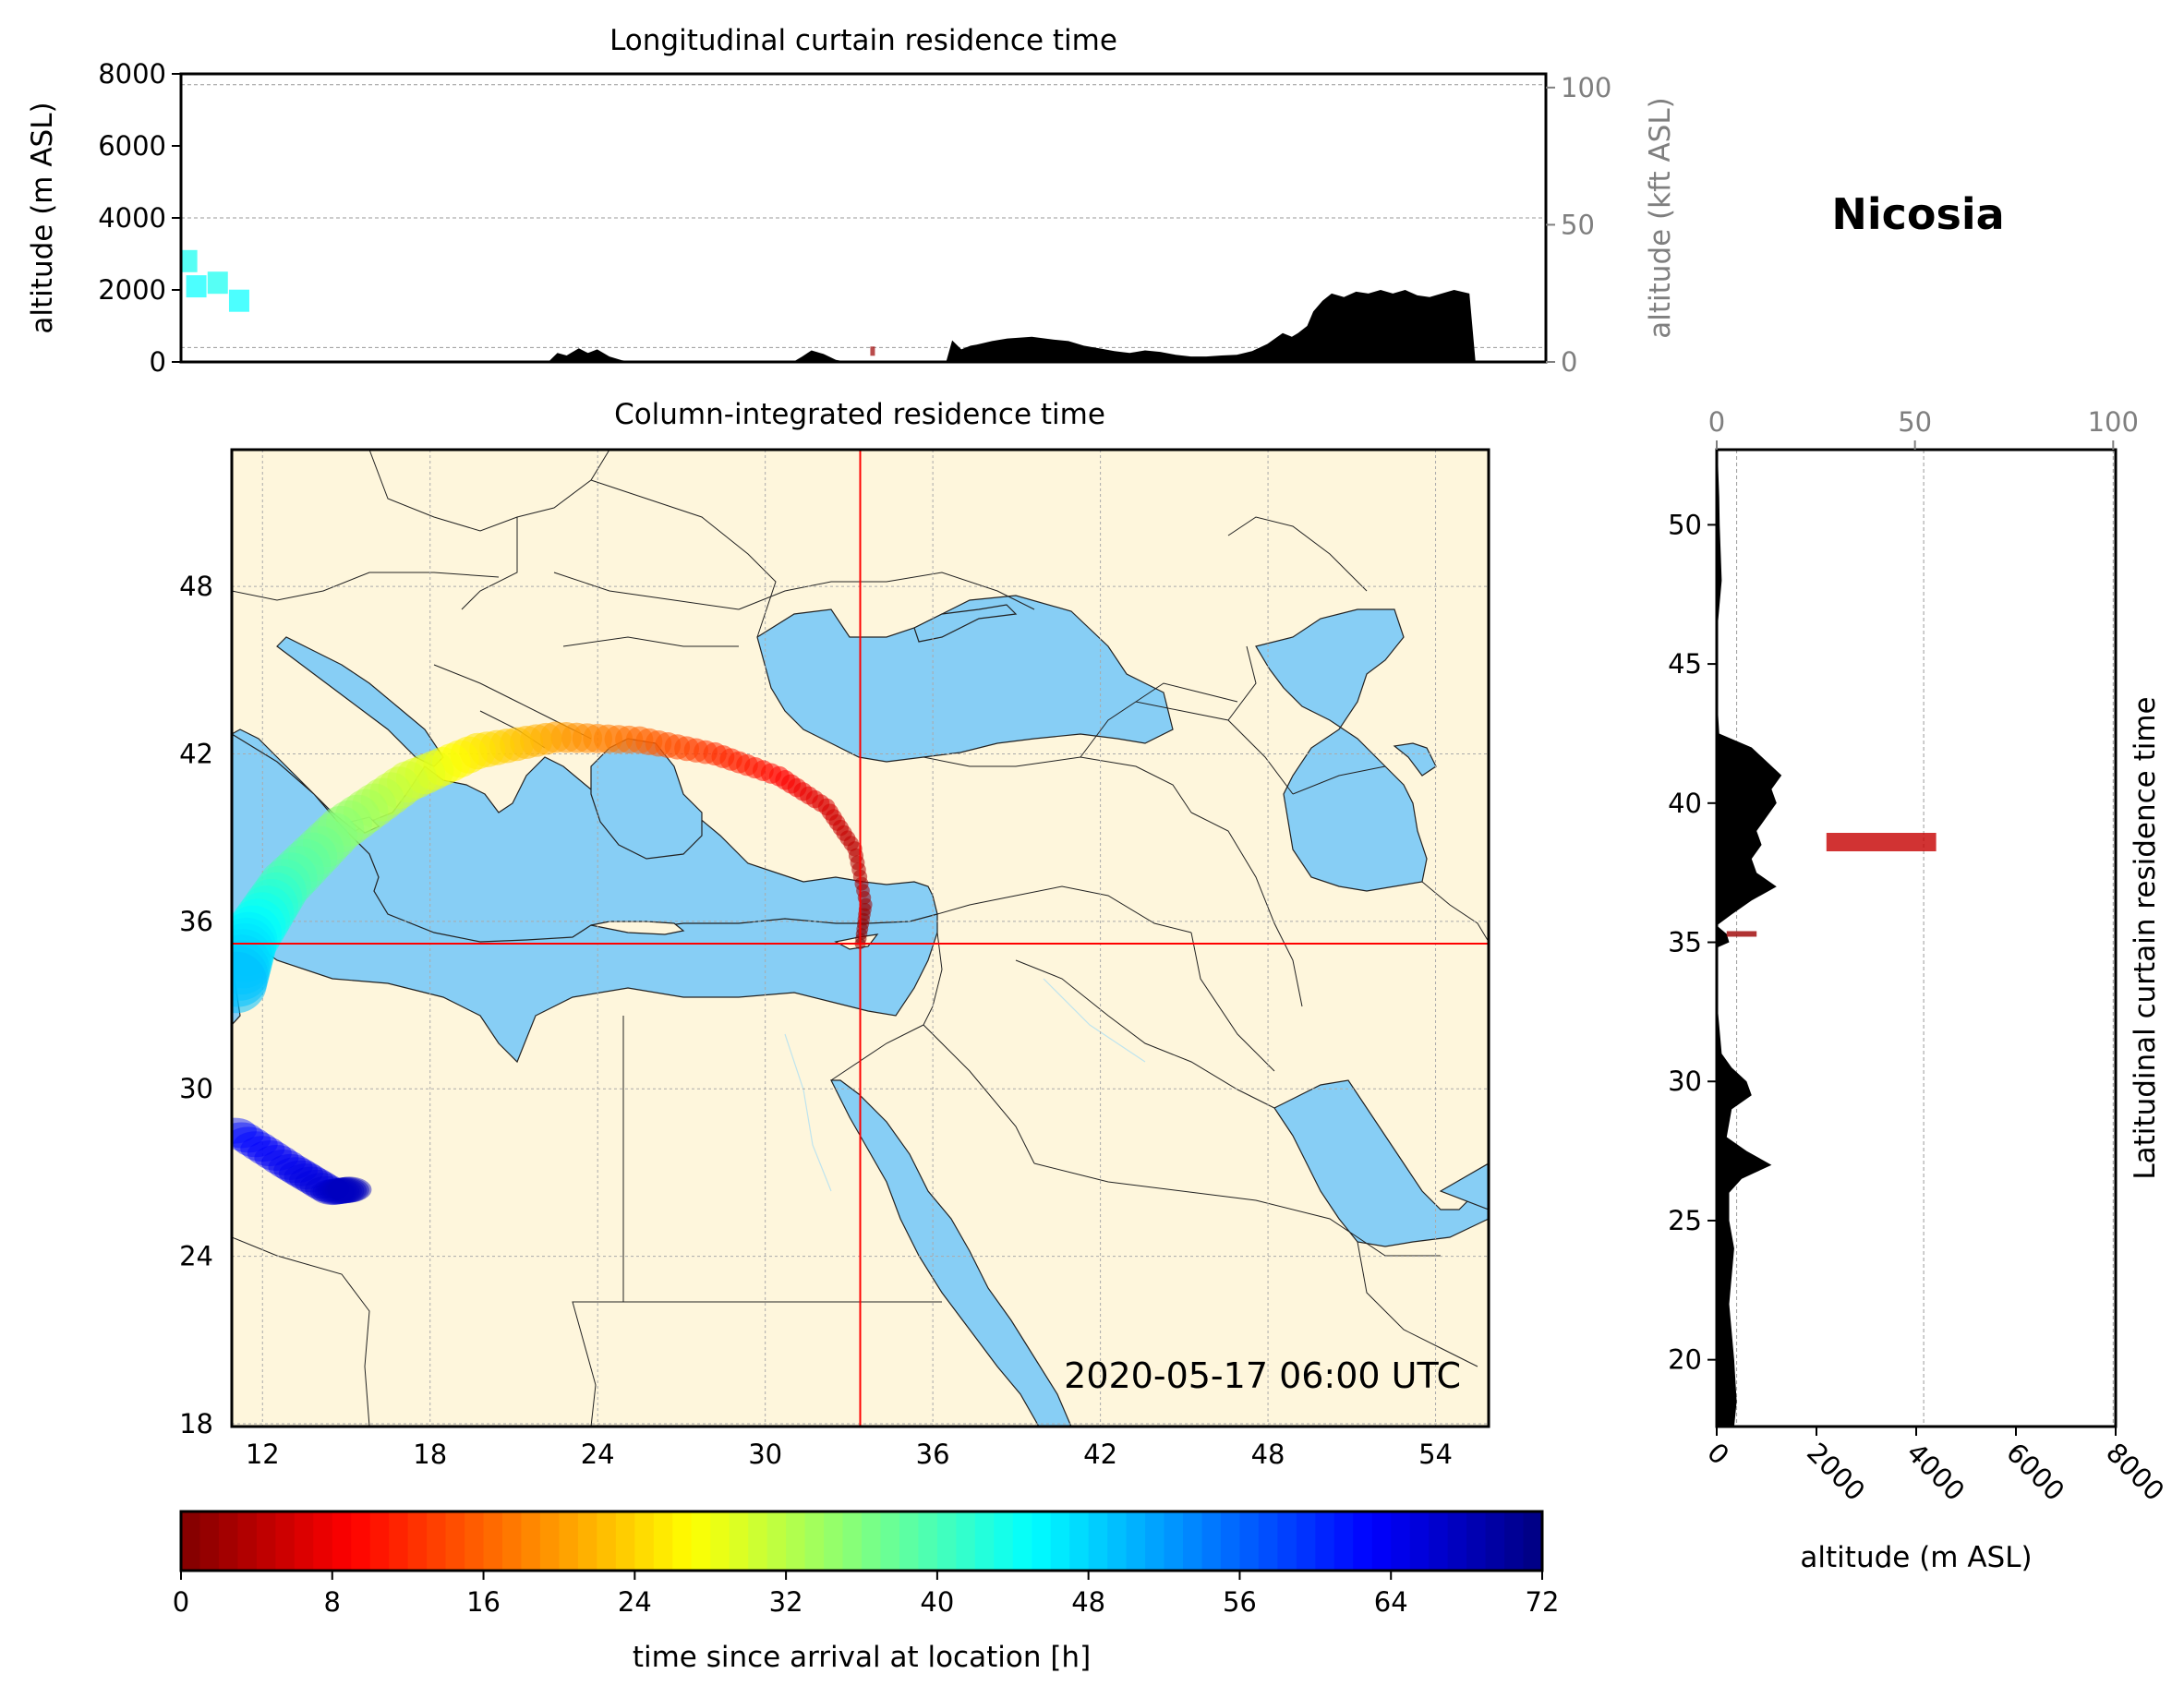 This screenshot has height=1698, width=2184. Describe the element at coordinates (786, 1602) in the screenshot. I see `colorbar-tick-label: 32` at that location.